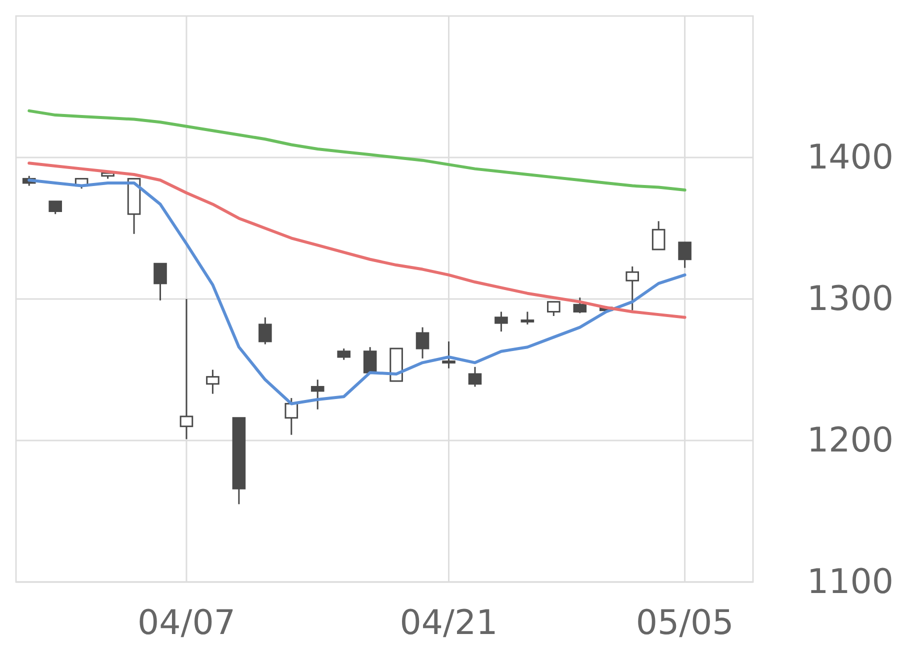  Describe the element at coordinates (357, 150) in the screenshot. I see `line-series` at that location.